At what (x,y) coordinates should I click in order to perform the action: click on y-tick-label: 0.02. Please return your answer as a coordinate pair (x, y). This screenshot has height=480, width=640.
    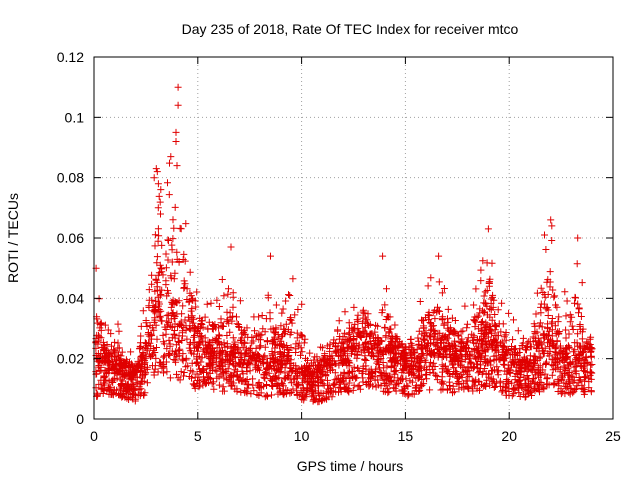
    Looking at the image, I should click on (70, 359).